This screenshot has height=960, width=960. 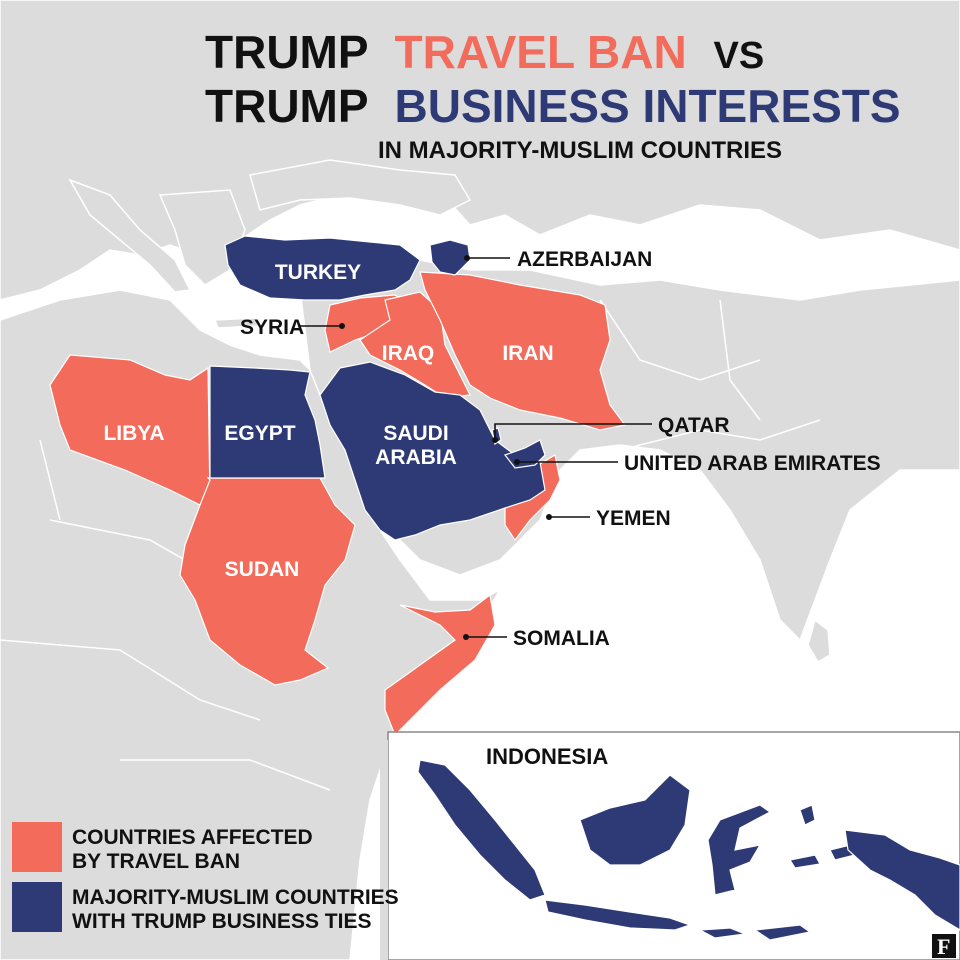 What do you see at coordinates (156, 861) in the screenshot?
I see `legend-ban-line2: BY TRAVEL BAN` at bounding box center [156, 861].